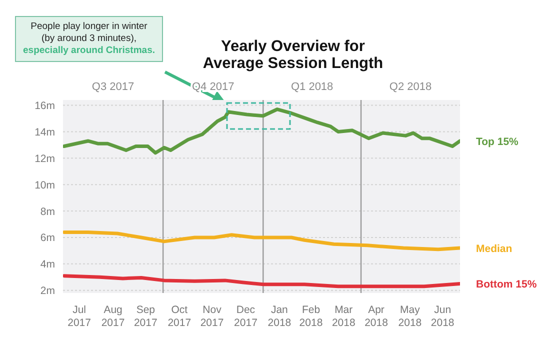 The width and height of the screenshot is (550, 347). Describe the element at coordinates (311, 316) in the screenshot. I see `x-tick-label: Feb 2018` at that location.